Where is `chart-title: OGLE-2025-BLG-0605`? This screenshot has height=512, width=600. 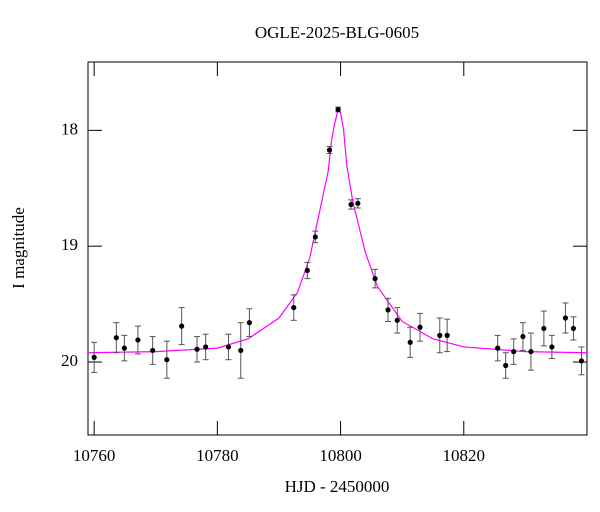
chart-title: OGLE-2025-BLG-0605 is located at coordinates (337, 32).